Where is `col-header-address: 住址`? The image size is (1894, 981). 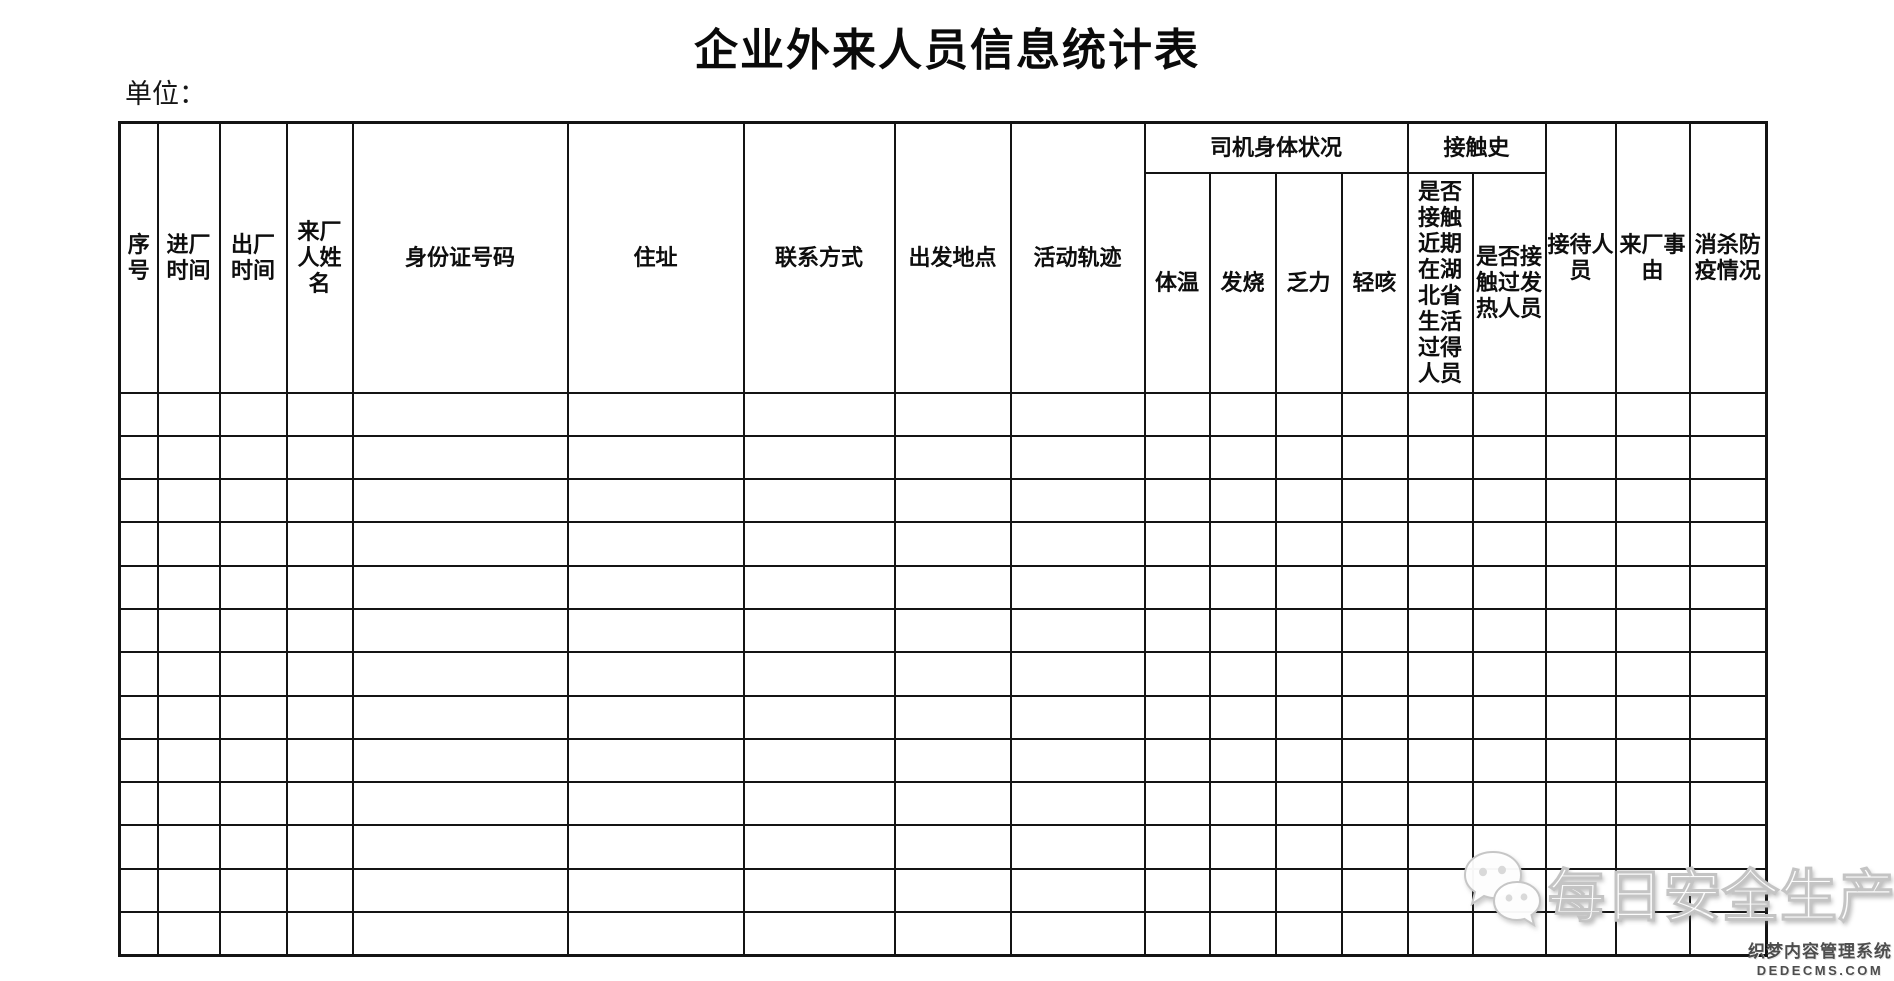
col-header-address: 住址 is located at coordinates (655, 257).